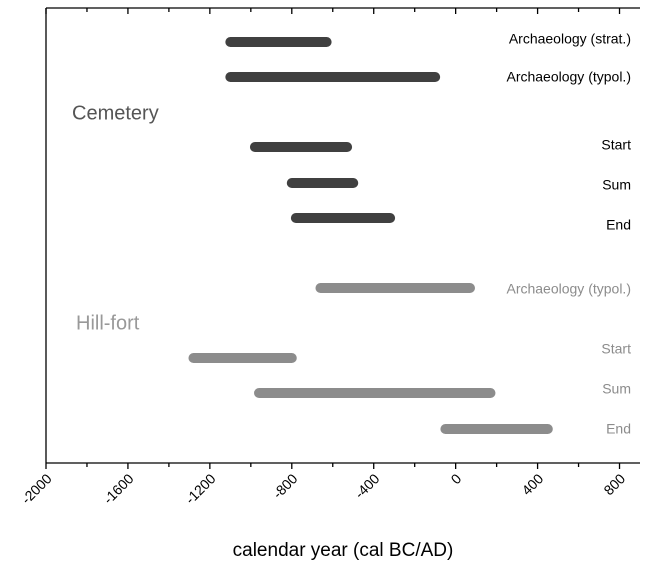 The height and width of the screenshot is (565, 649). Describe the element at coordinates (115, 113) in the screenshot. I see `group-label: Cemetery` at that location.